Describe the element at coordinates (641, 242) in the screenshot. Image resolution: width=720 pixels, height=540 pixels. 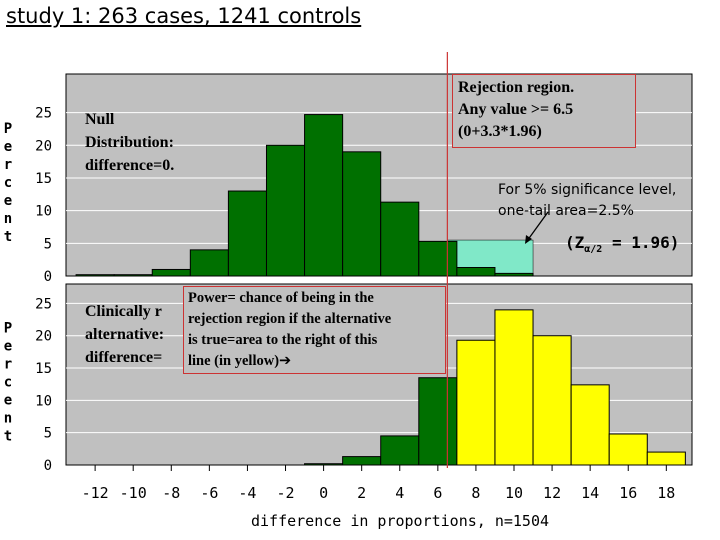
I see `z-note-suffix: = 1.96)` at that location.